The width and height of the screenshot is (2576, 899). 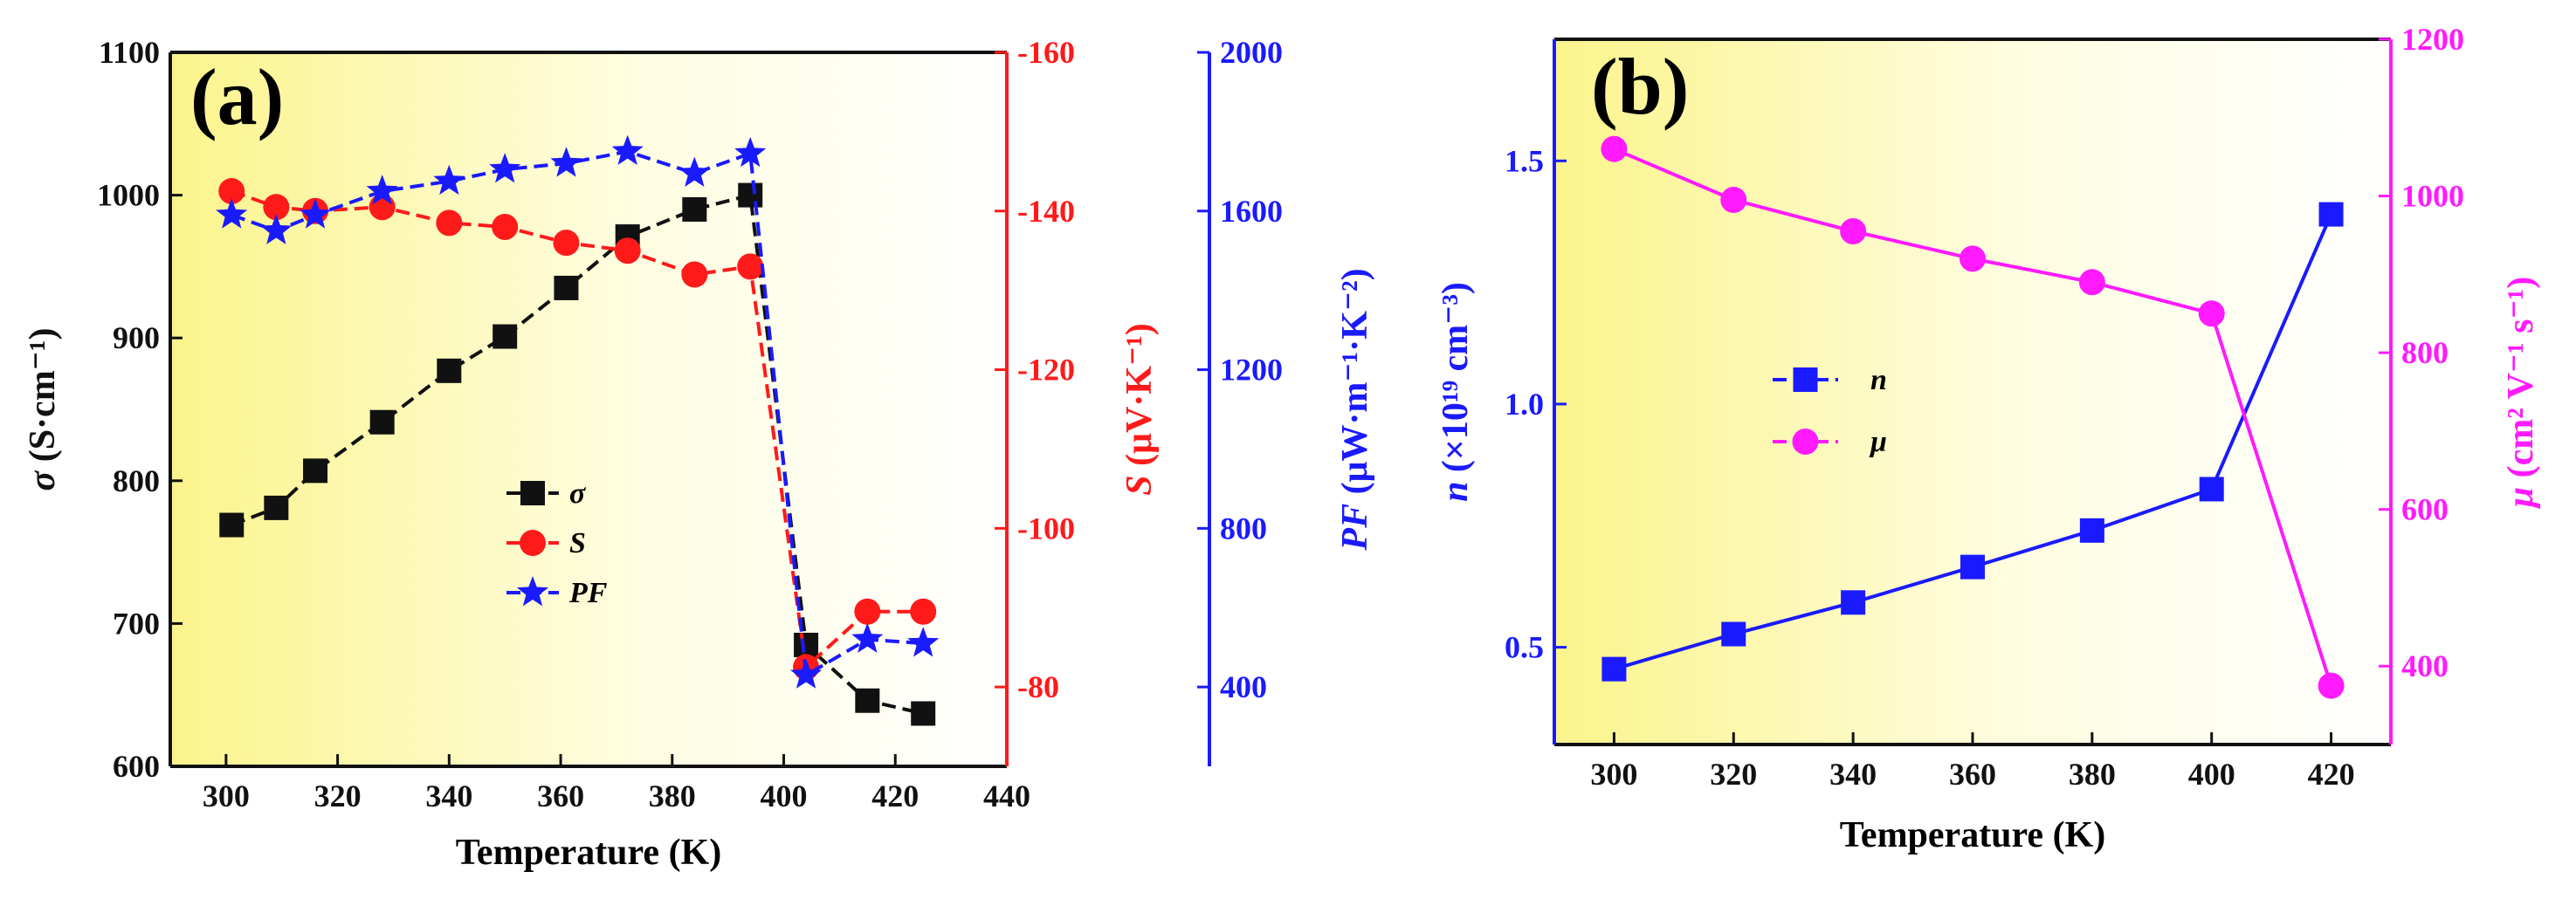 What do you see at coordinates (1456, 392) in the screenshot?
I see `y-axis-label-n: n (×10¹⁹ cm⁻³)` at bounding box center [1456, 392].